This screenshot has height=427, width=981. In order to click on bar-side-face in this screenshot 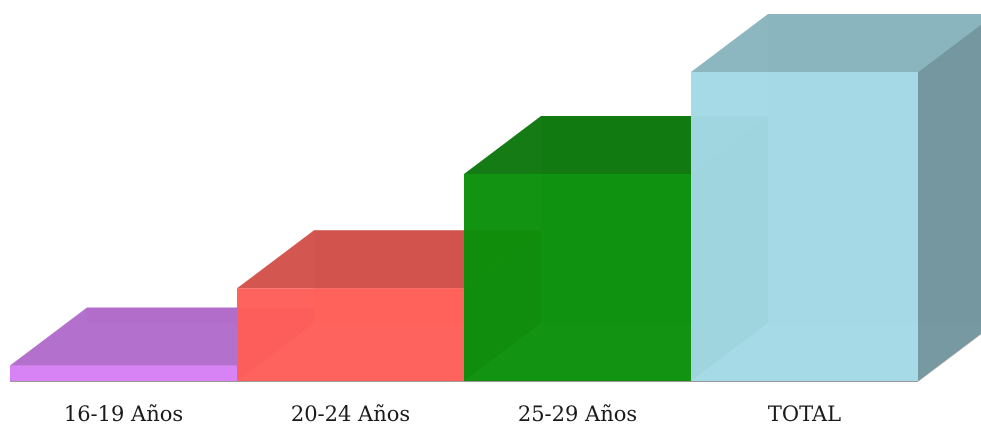, I will do `click(949, 202)`.